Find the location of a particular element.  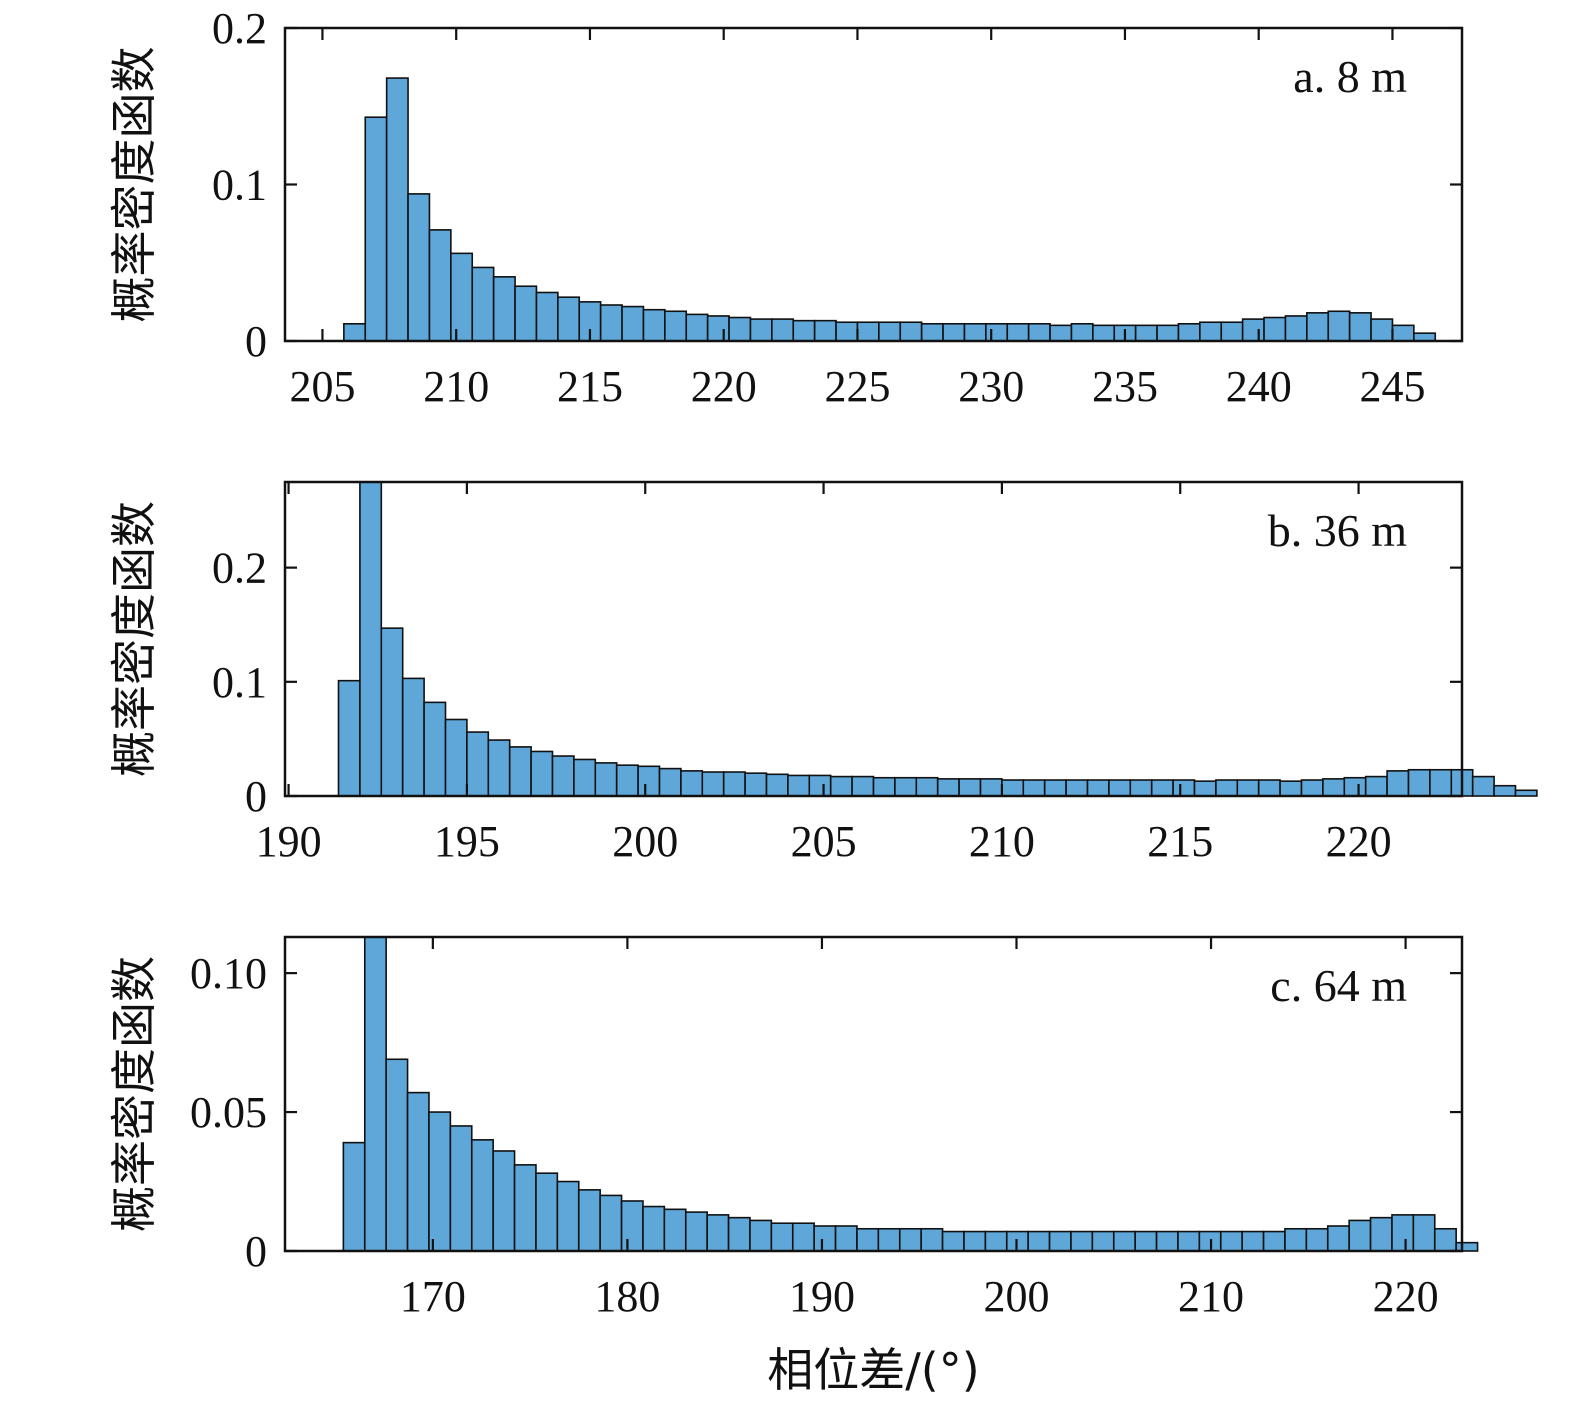

x-tick-label: 235 is located at coordinates (1125, 386).